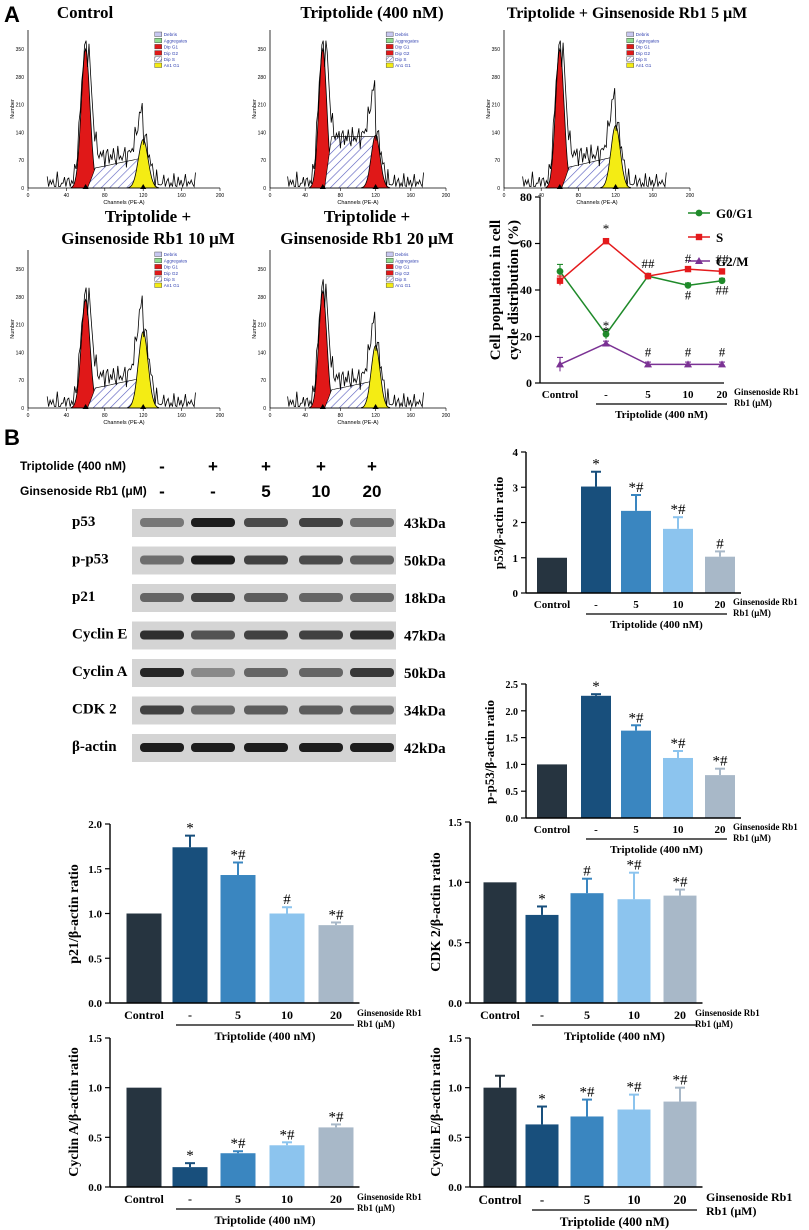 The height and width of the screenshot is (1230, 809). What do you see at coordinates (73, 466) in the screenshot?
I see `treatment-row-label: Triptolide (400 nM)` at bounding box center [73, 466].